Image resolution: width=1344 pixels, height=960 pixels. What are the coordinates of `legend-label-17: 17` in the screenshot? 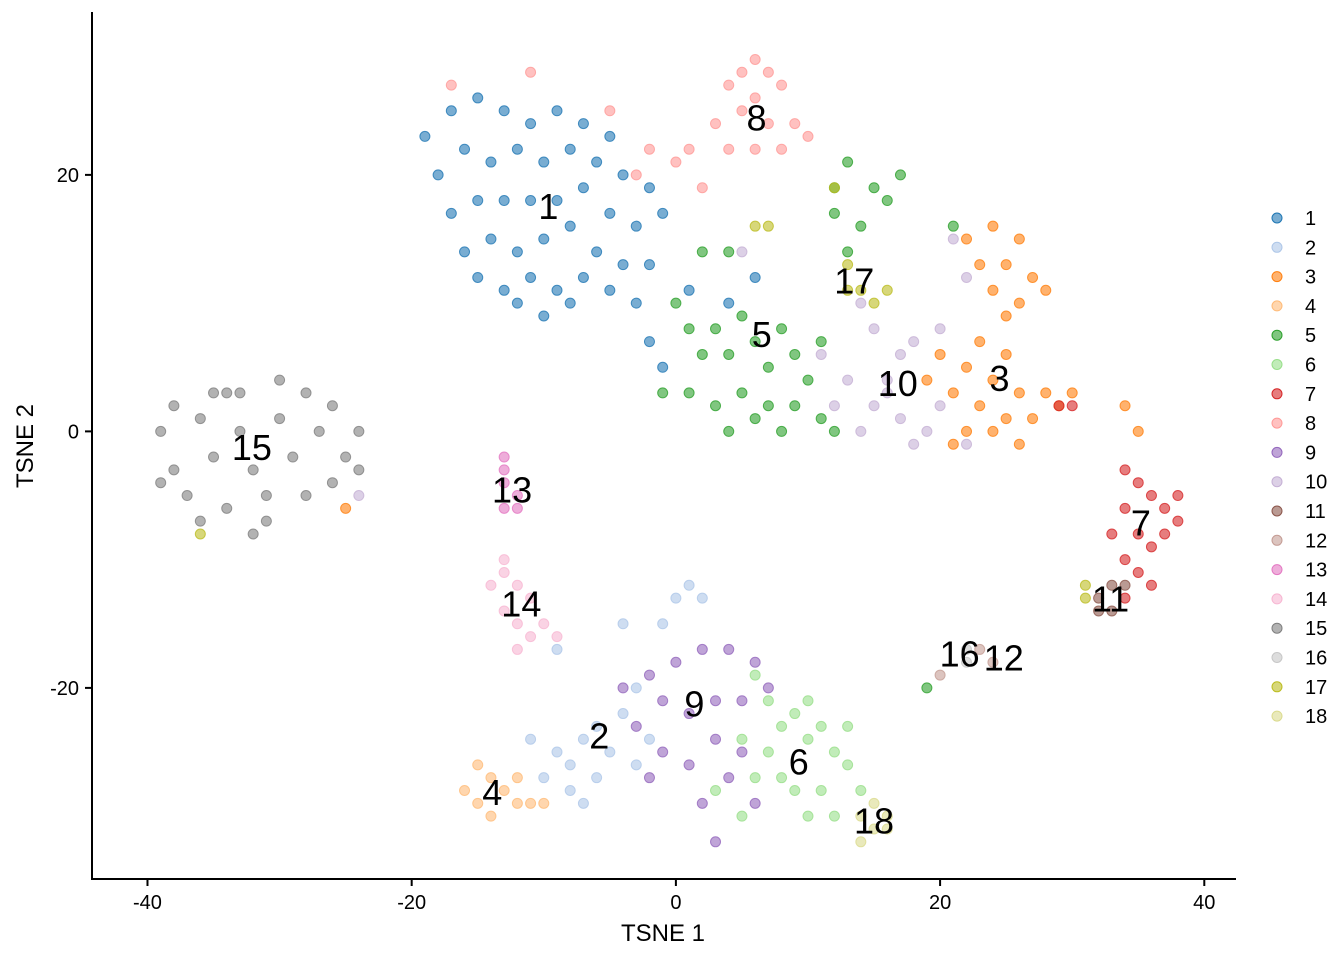 It's located at (1316, 688).